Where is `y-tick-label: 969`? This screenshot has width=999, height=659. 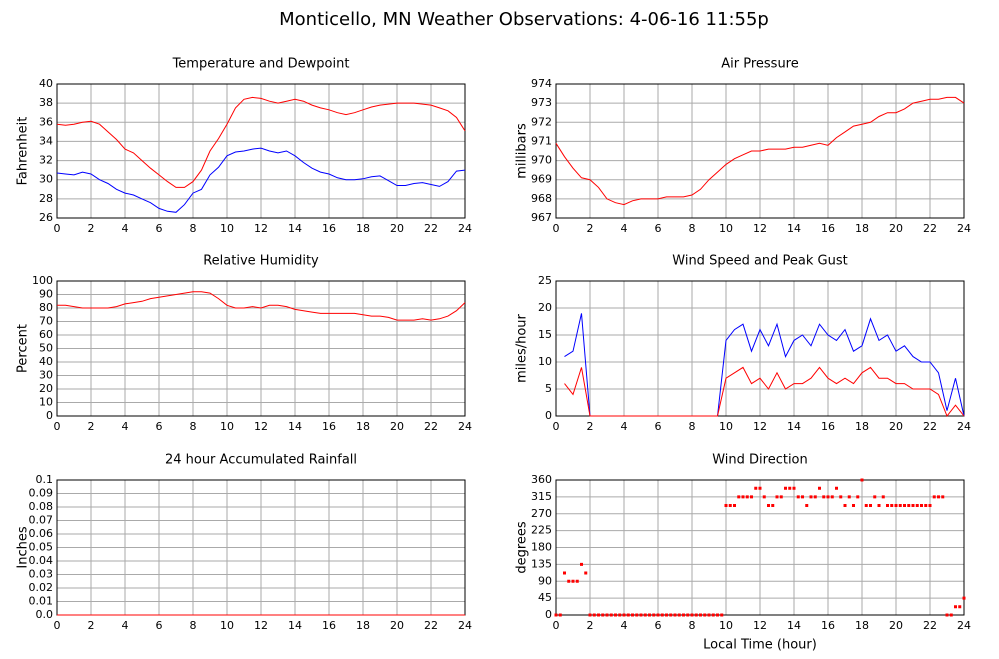
y-tick-label: 969 is located at coordinates (541, 179).